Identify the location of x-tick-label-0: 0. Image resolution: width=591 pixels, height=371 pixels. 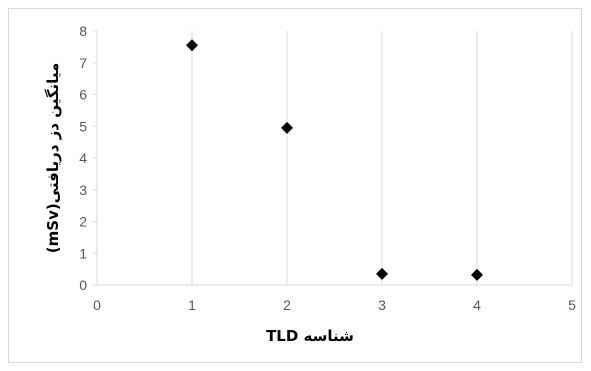
(97, 305).